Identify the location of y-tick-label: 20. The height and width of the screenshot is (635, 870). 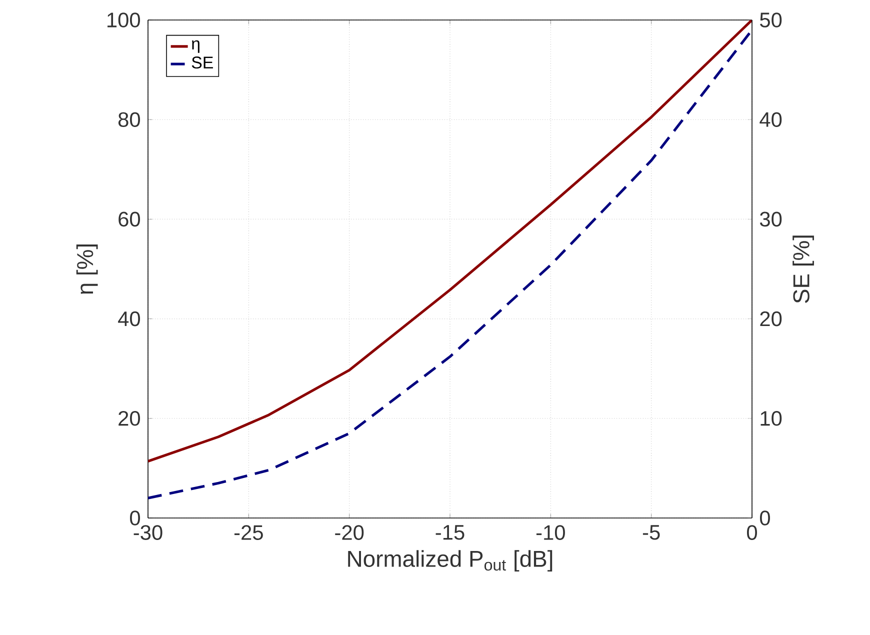
(129, 418).